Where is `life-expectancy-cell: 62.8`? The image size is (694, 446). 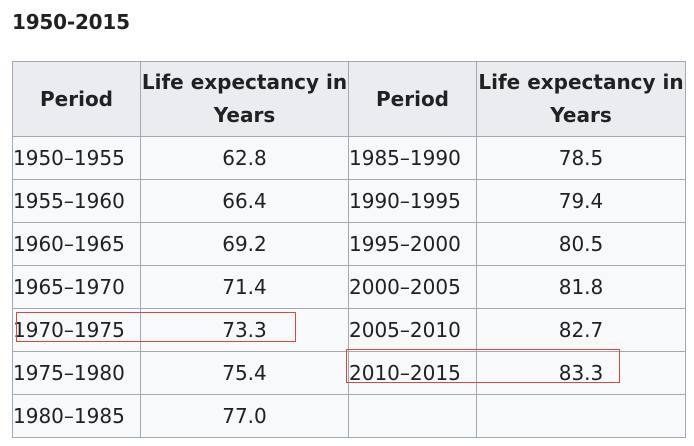
life-expectancy-cell: 62.8 is located at coordinates (244, 158).